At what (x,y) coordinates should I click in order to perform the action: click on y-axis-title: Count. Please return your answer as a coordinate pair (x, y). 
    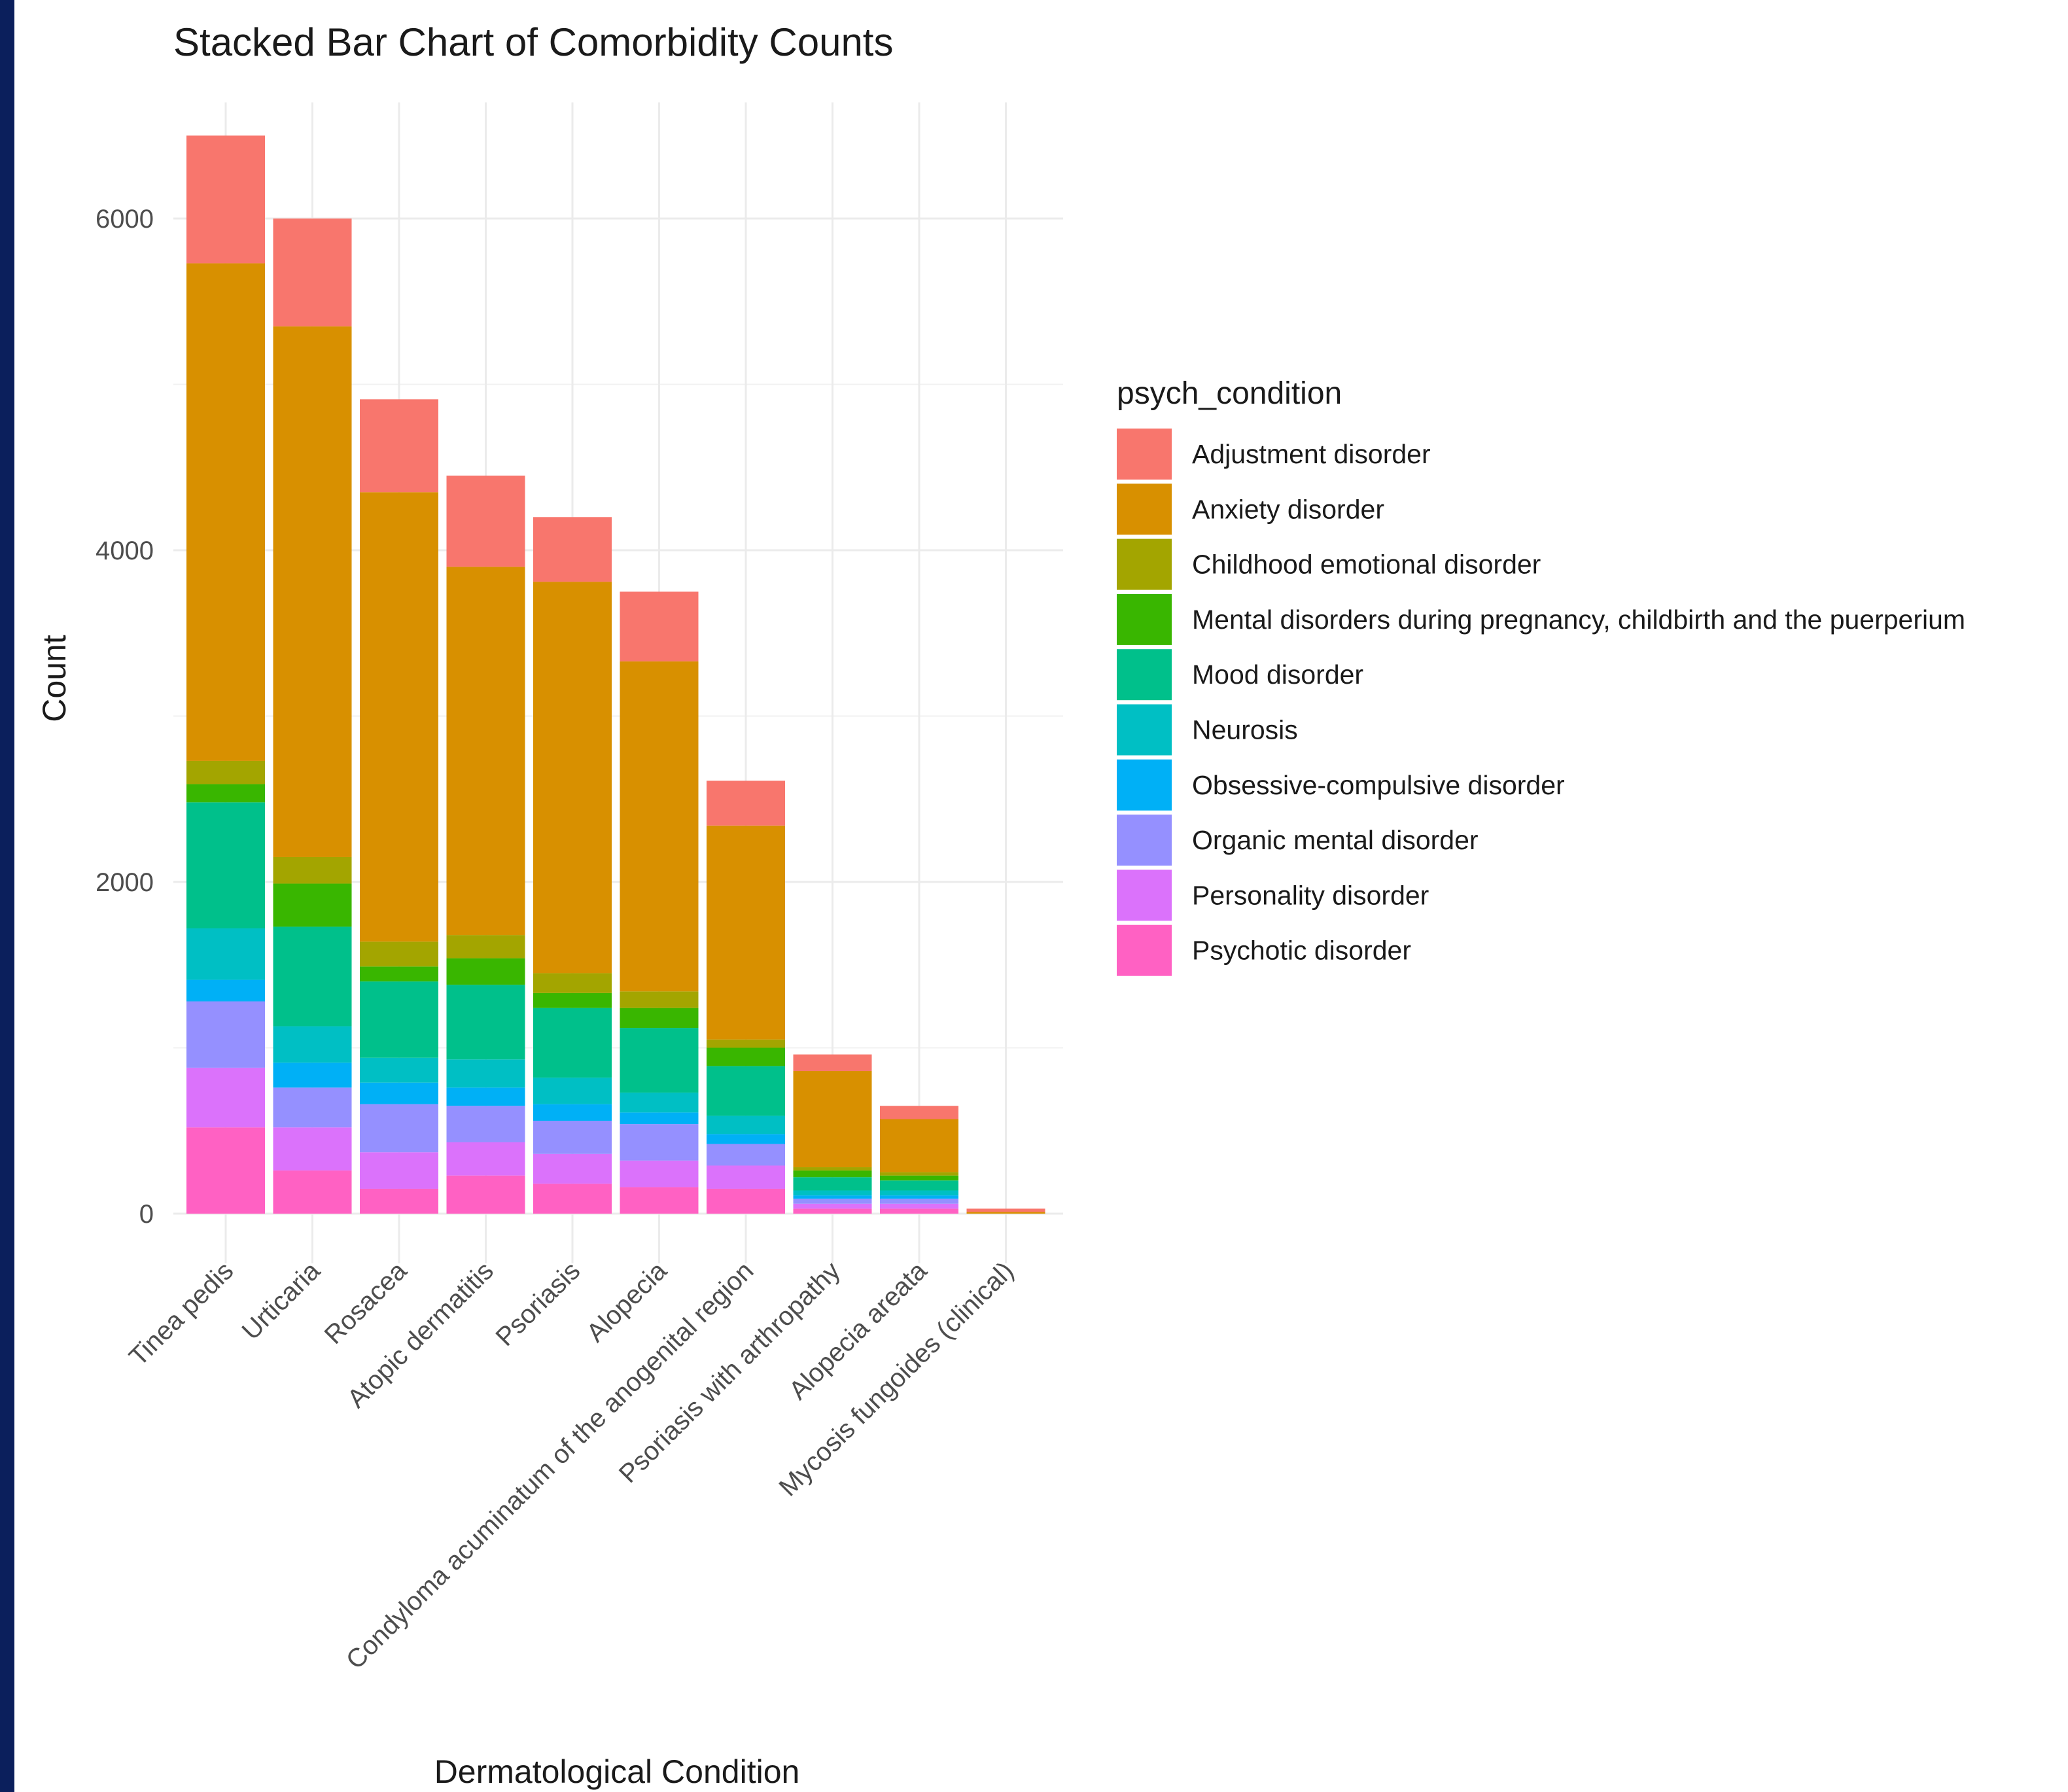
    Looking at the image, I should click on (54, 678).